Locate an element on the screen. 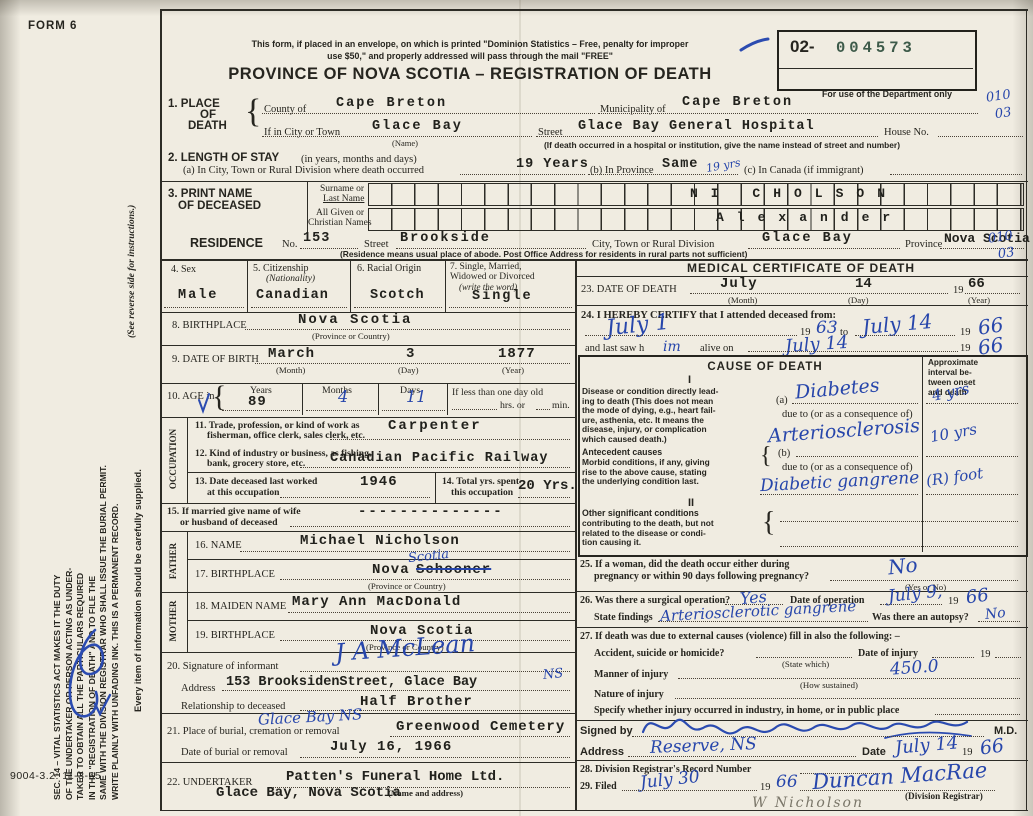 The image size is (1033, 816). s29-rule1 is located at coordinates (689, 790).